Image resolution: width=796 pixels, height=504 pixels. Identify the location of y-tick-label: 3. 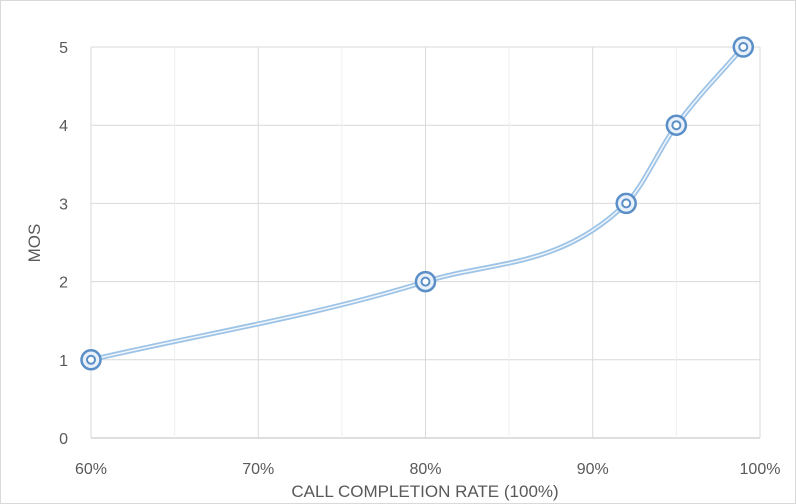
(63, 204).